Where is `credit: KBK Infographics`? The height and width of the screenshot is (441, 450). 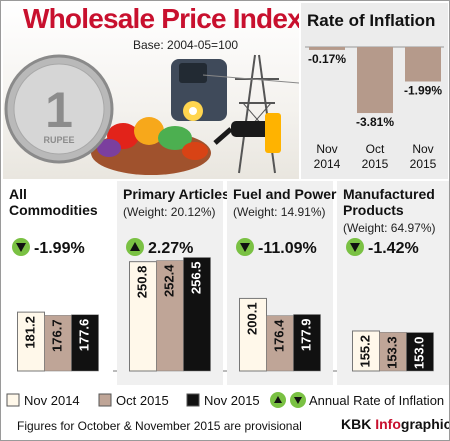
credit: KBK Infographics is located at coordinates (395, 424).